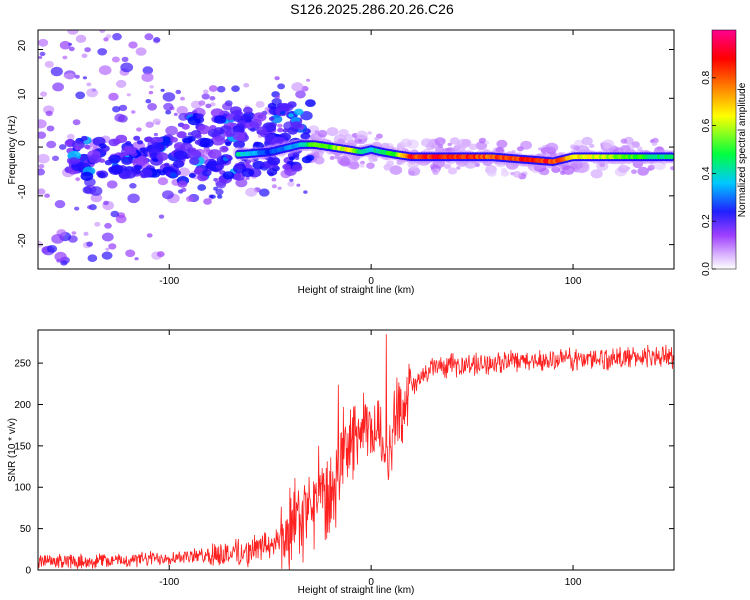 This screenshot has width=750, height=600. I want to click on snr-y-tick-label: 50, so click(26, 529).